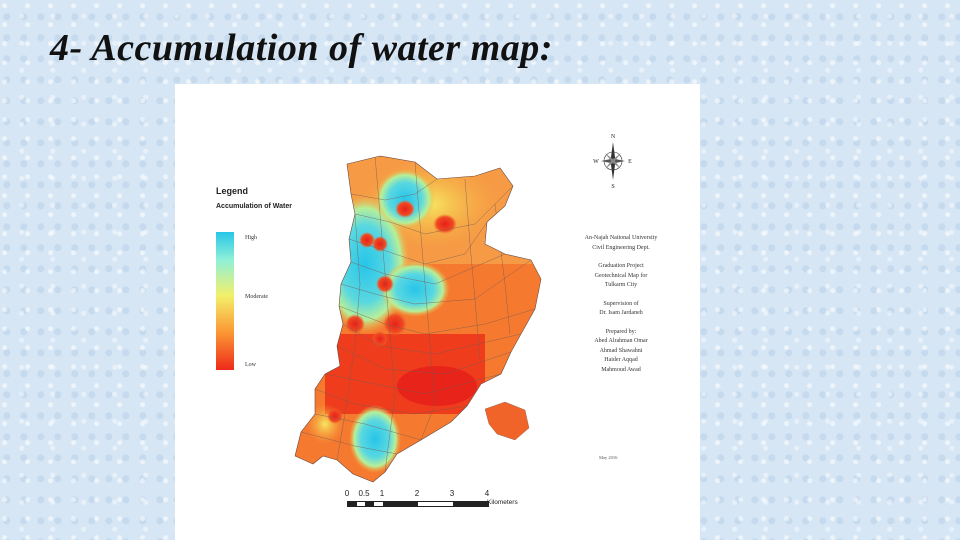 The height and width of the screenshot is (540, 960). Describe the element at coordinates (613, 137) in the screenshot. I see `compass-n: N` at that location.